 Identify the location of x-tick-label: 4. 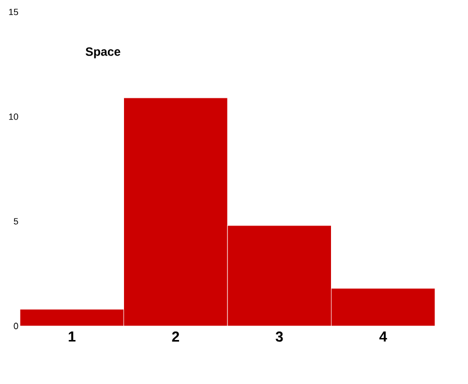
(383, 337).